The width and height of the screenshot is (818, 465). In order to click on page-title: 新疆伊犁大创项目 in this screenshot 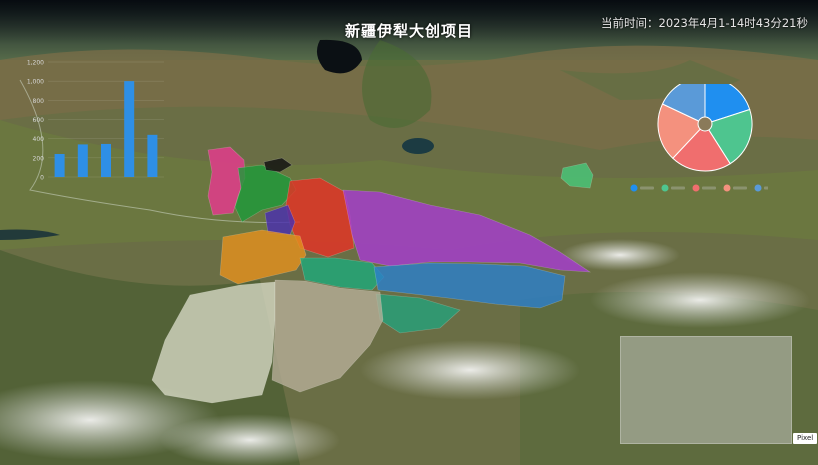, I will do `click(408, 31)`.